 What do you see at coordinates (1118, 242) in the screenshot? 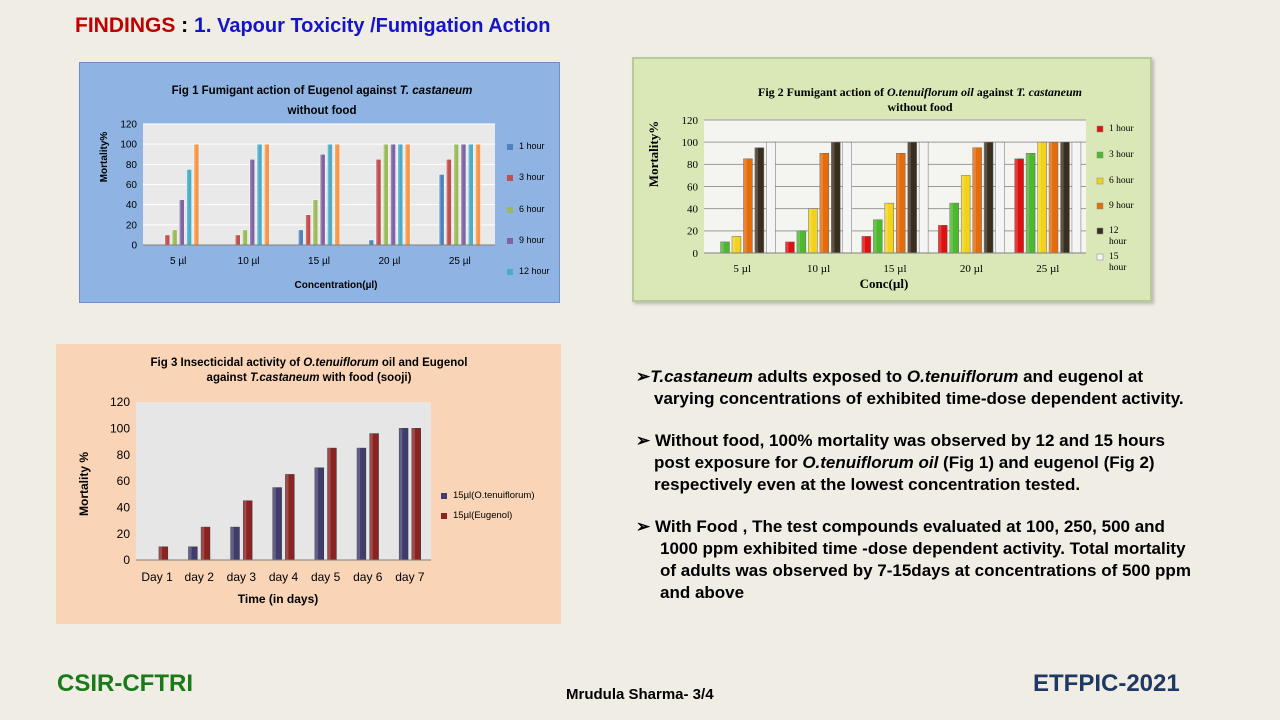
I see `fig2-legend-label: hour` at bounding box center [1118, 242].